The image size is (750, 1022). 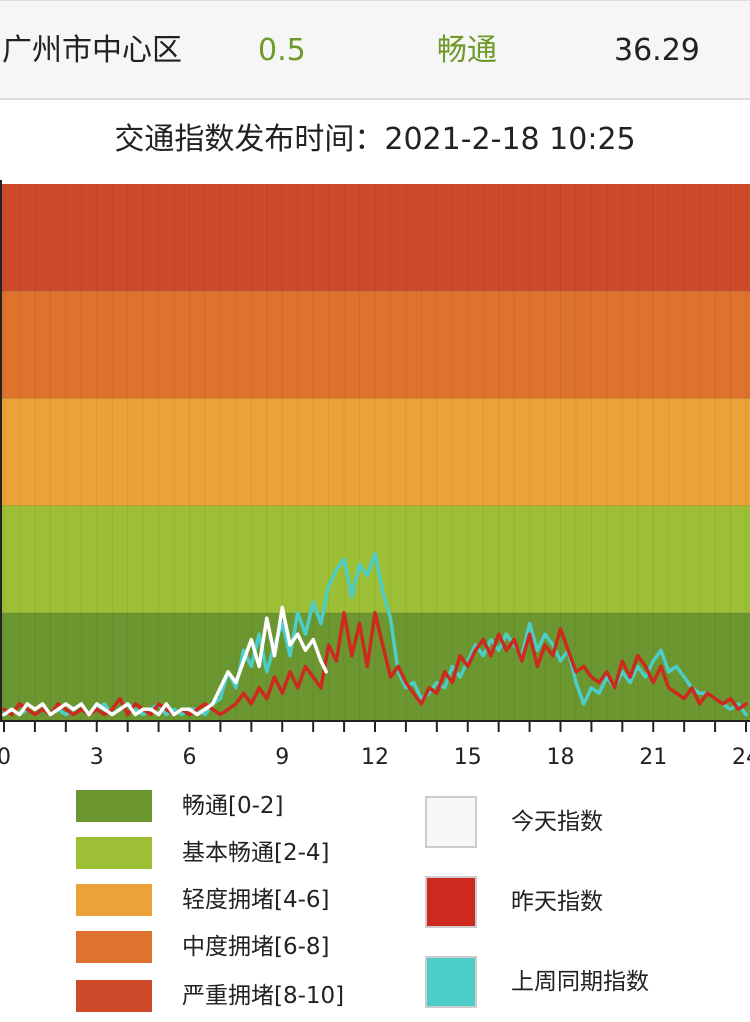 I want to click on legend-label: 昨天指数, so click(x=557, y=902).